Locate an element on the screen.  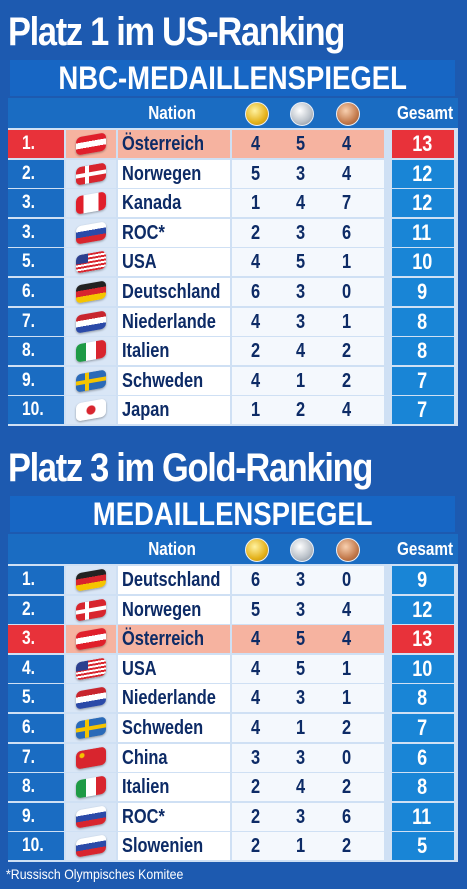
gold-count: 3 is located at coordinates (256, 757).